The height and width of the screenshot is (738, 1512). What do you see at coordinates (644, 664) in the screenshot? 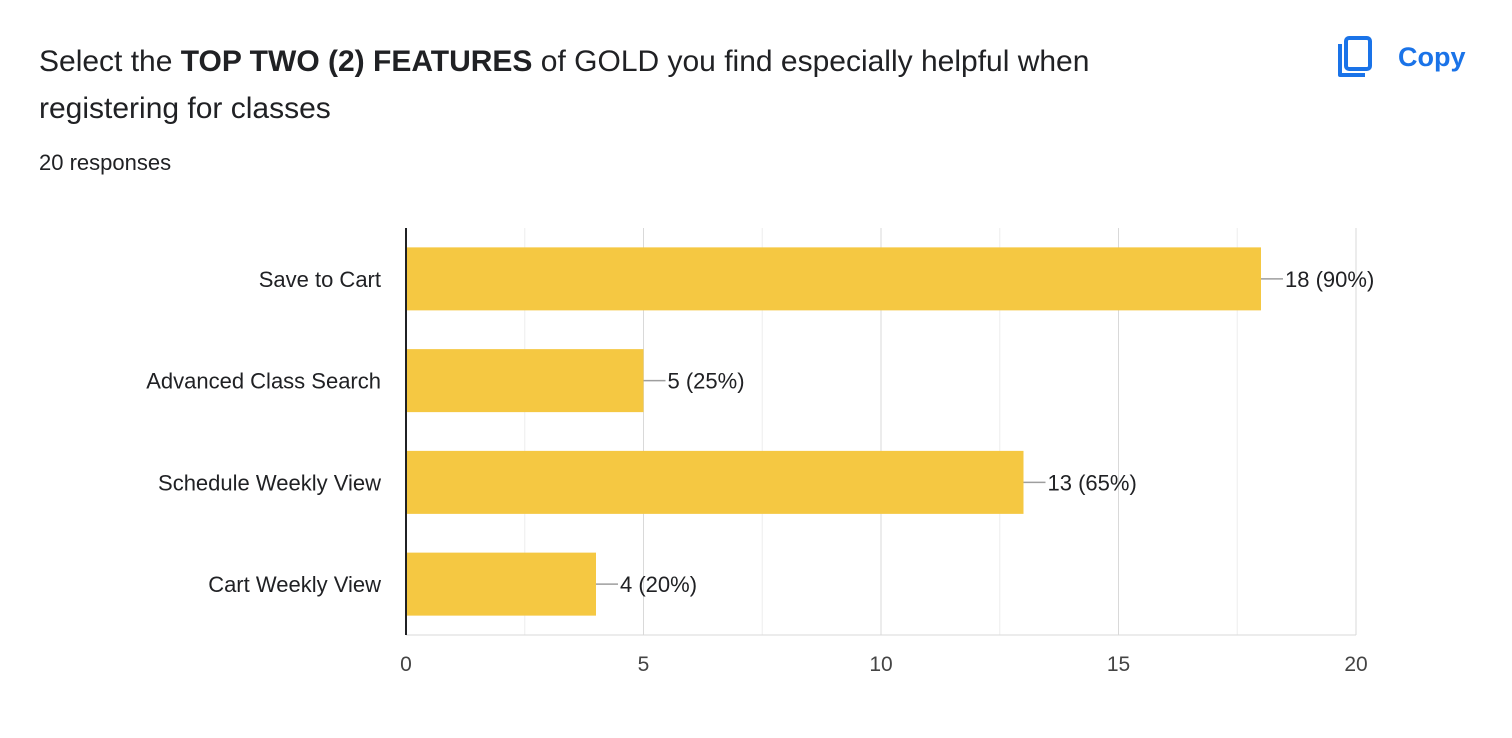
I see `x-tick-label: 5` at bounding box center [644, 664].